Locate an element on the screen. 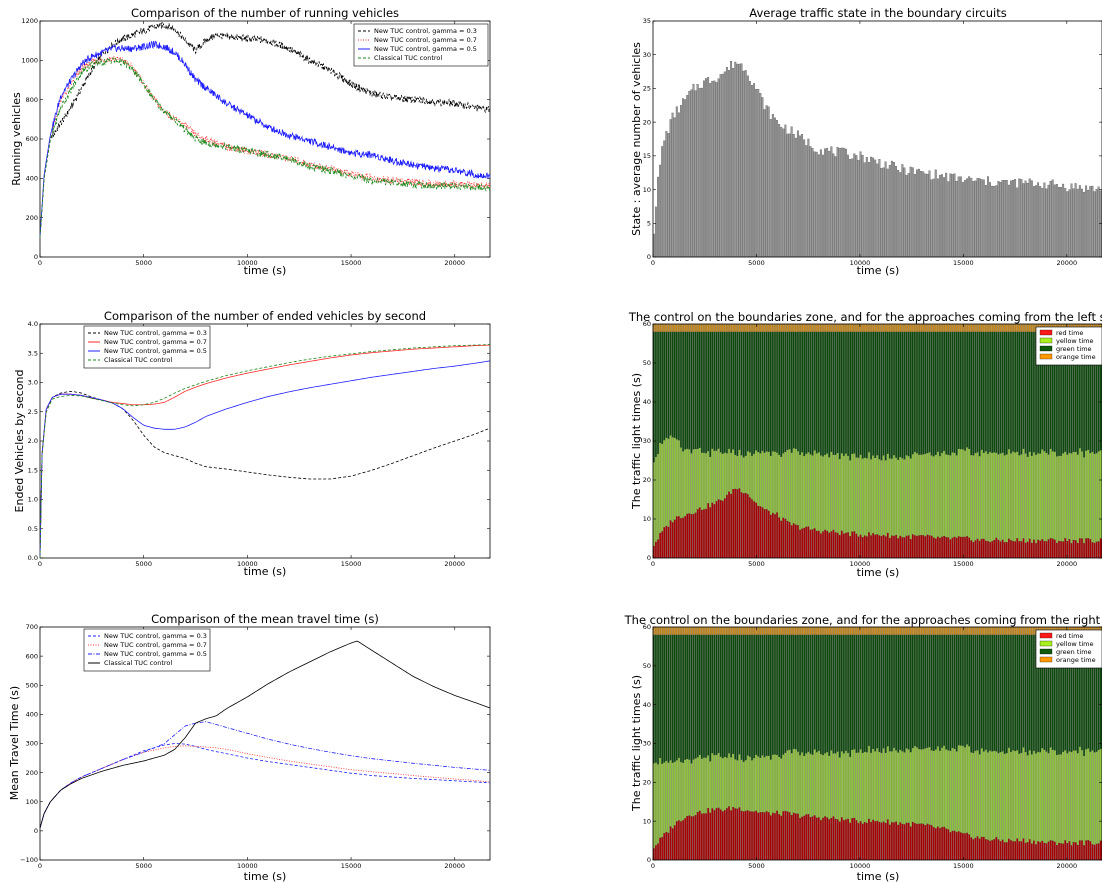 The width and height of the screenshot is (1102, 883). legend-label: yellow time is located at coordinates (1075, 644).